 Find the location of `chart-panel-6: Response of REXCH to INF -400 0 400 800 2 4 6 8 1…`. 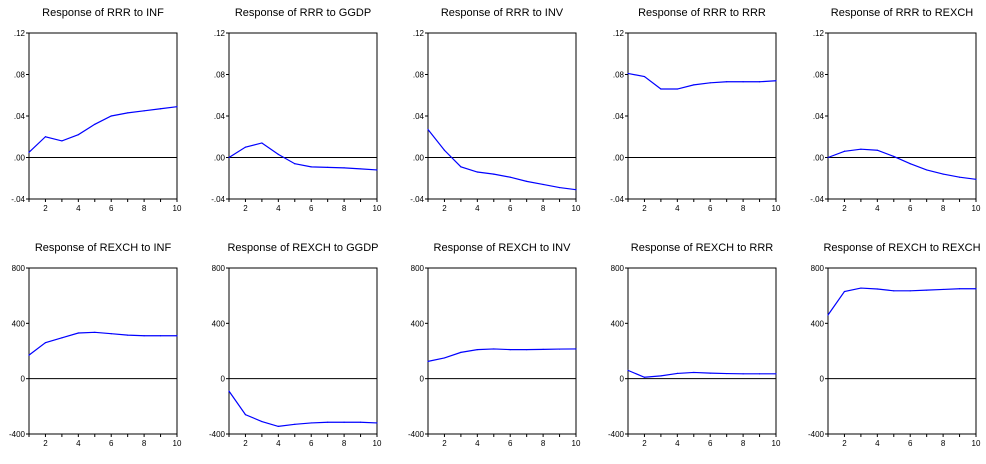

chart-panel-6: Response of REXCH to INF -400 0 400 800 2 4 6 8 1… is located at coordinates (95, 345).